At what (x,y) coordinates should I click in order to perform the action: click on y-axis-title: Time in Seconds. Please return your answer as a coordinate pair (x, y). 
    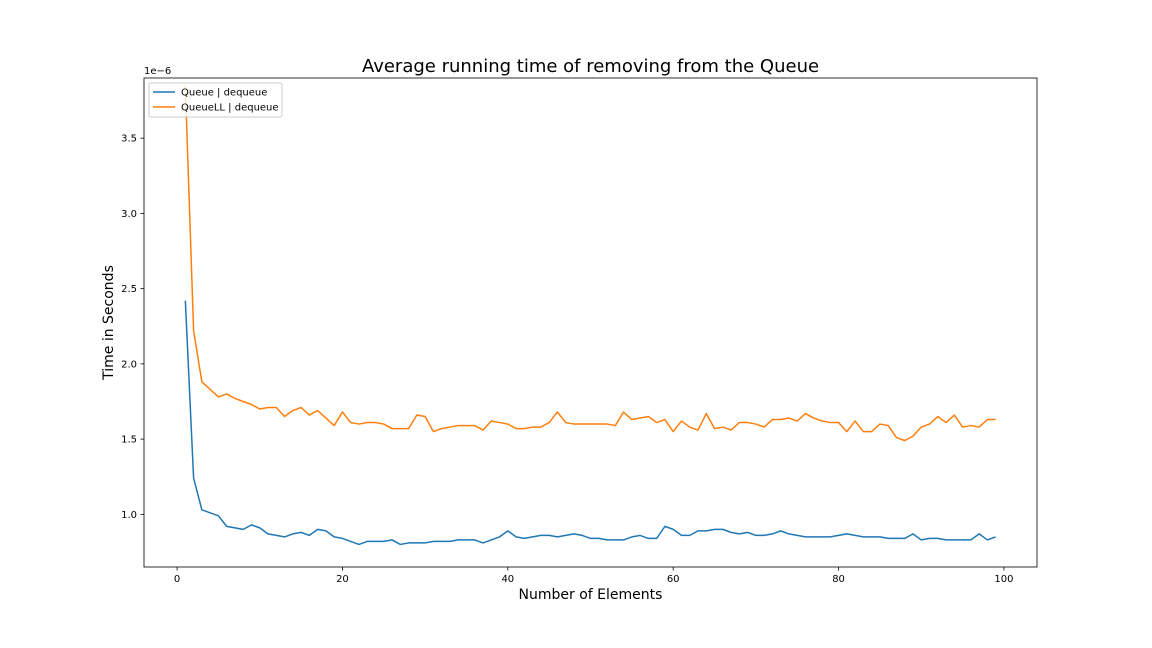
    Looking at the image, I should click on (109, 323).